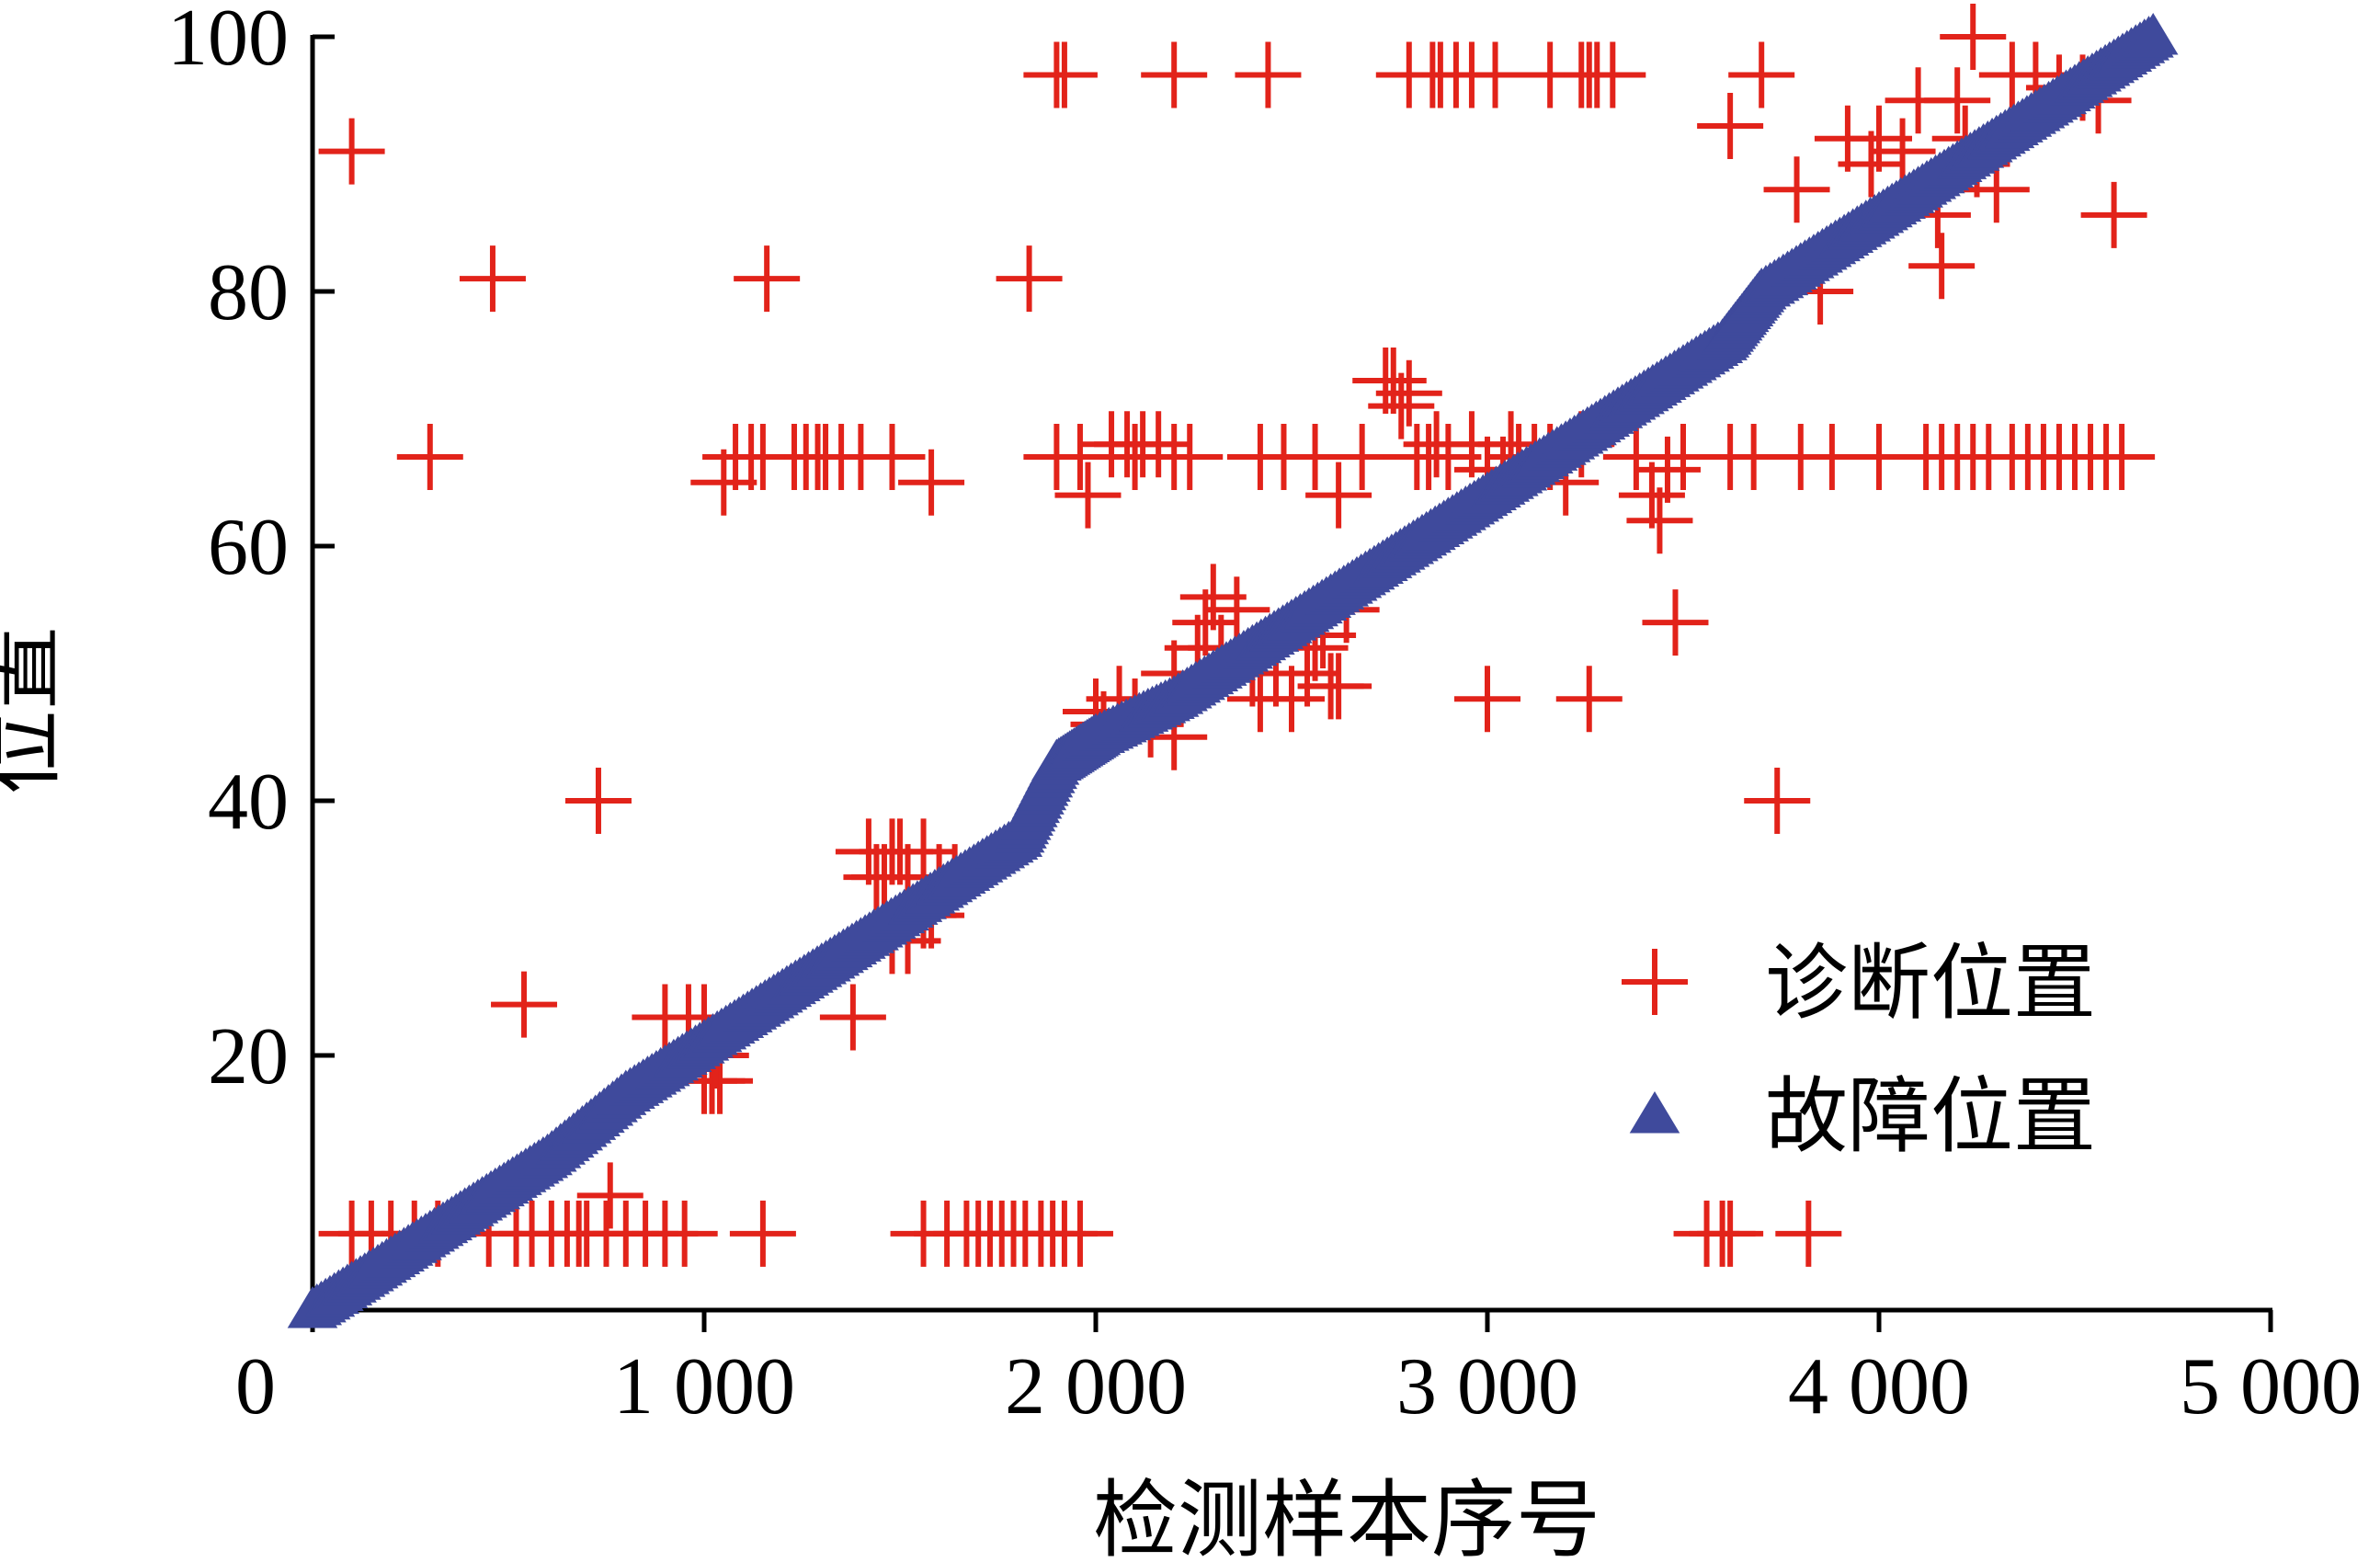  I want to click on y-tick-label: 100, so click(228, 41).